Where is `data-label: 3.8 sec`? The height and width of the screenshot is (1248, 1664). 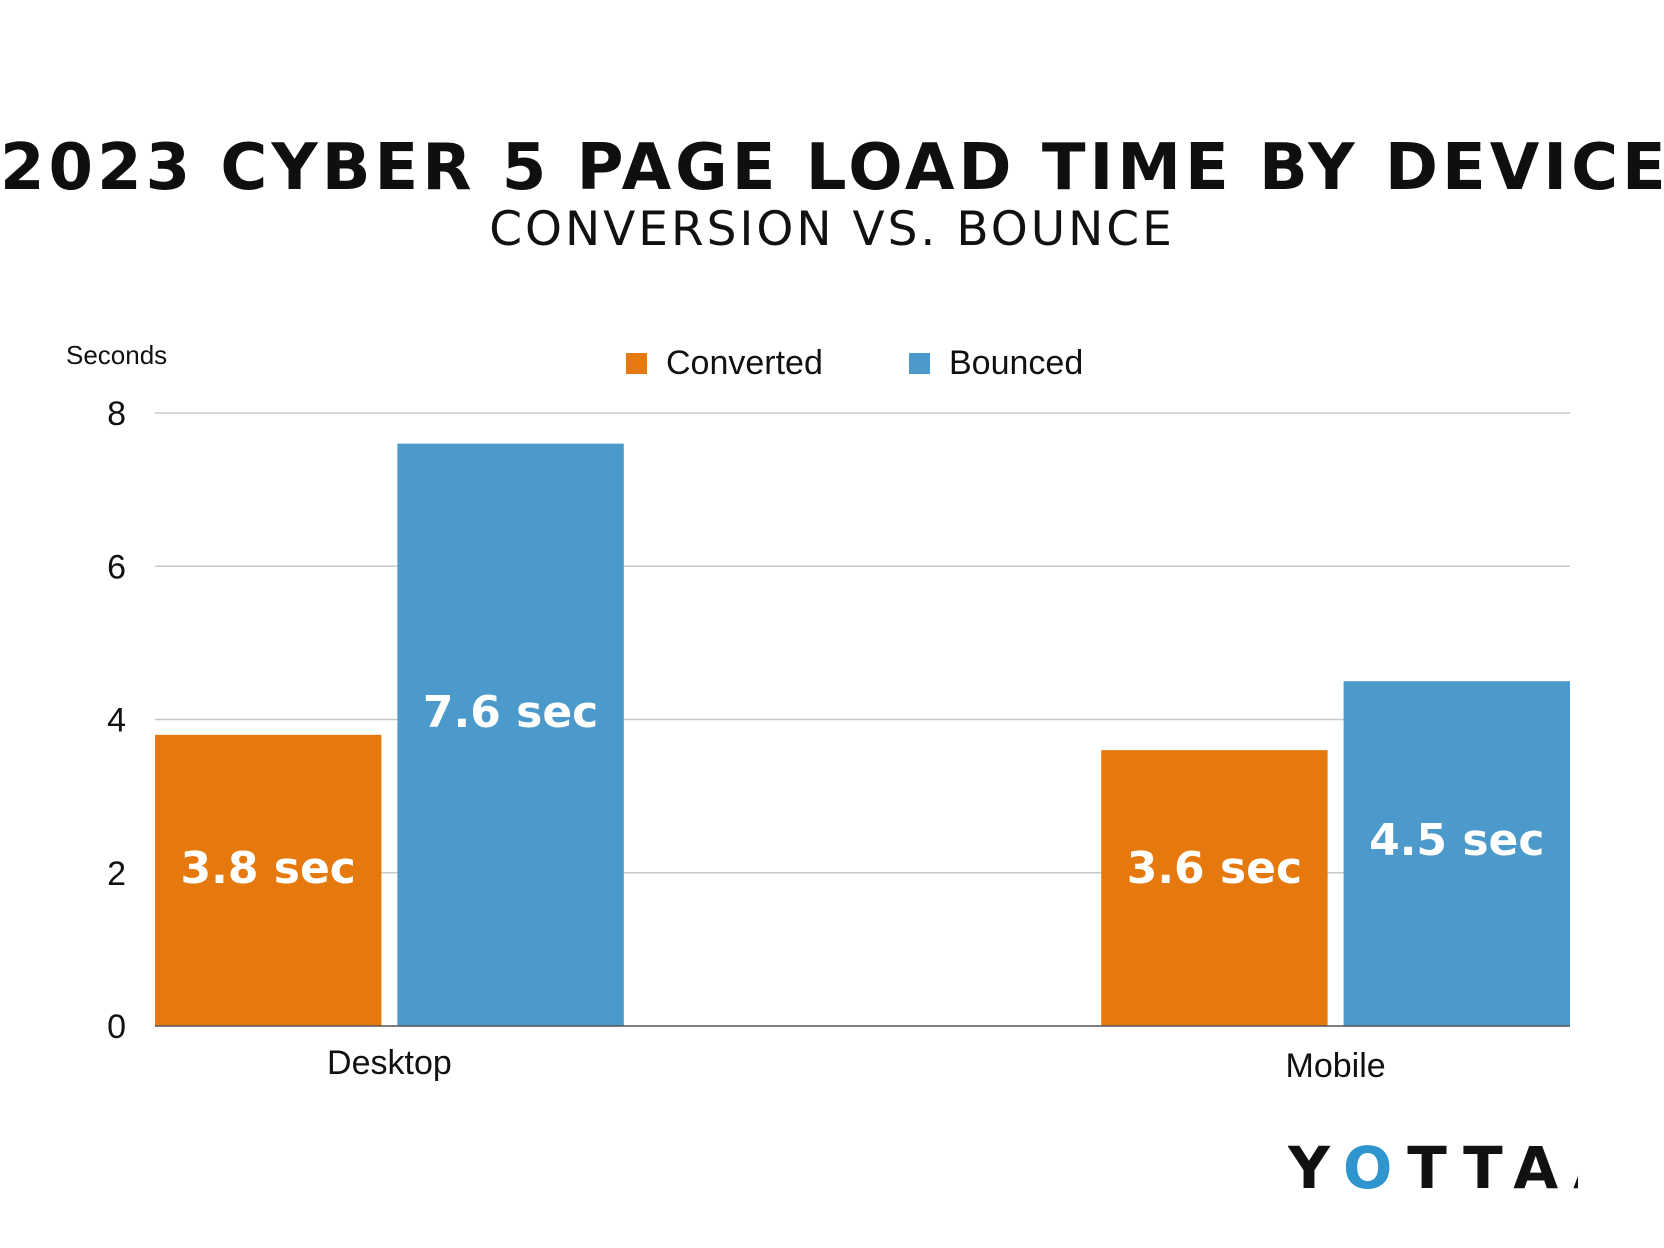
data-label: 3.8 sec is located at coordinates (268, 868).